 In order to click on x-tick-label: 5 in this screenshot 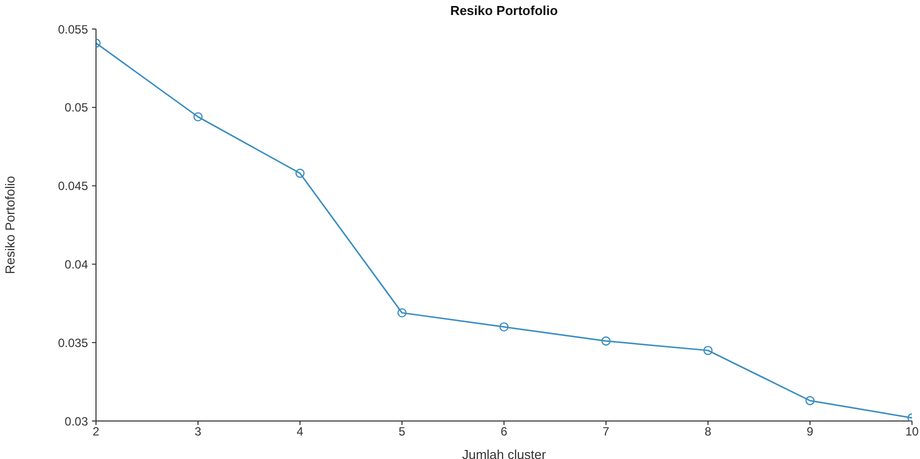, I will do `click(402, 431)`.